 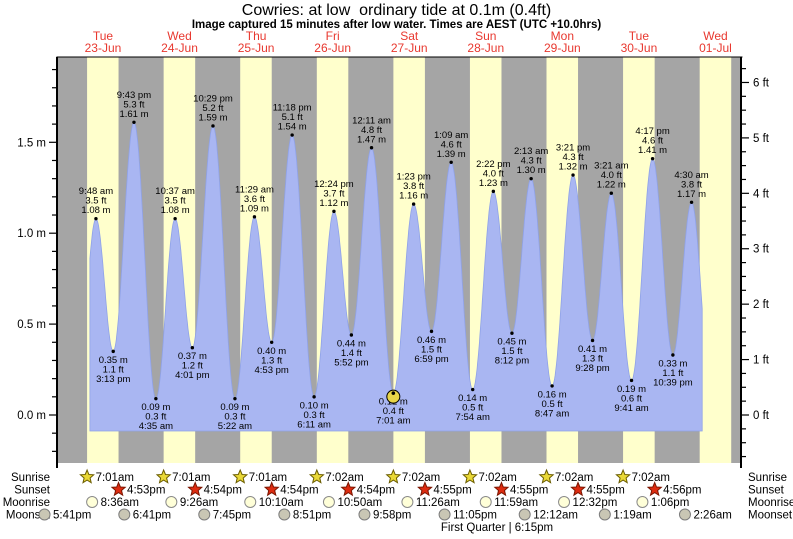 What do you see at coordinates (573, 167) in the screenshot?
I see `high-tide-annotation: 1.32 m` at bounding box center [573, 167].